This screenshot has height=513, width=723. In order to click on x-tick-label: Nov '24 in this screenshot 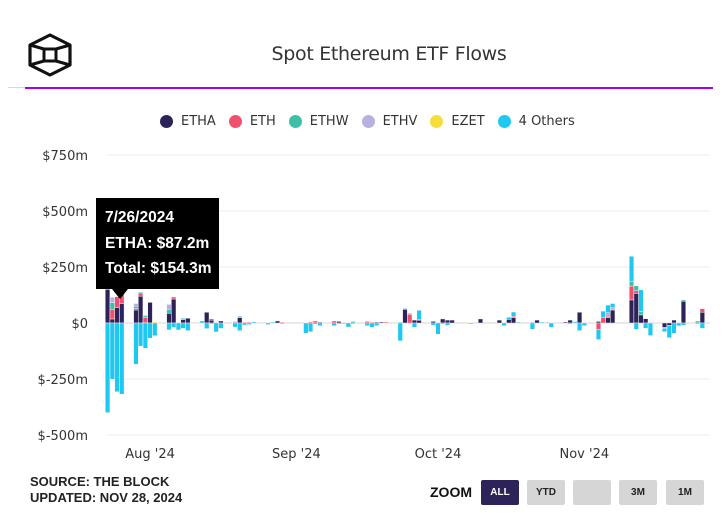, I will do `click(585, 454)`.